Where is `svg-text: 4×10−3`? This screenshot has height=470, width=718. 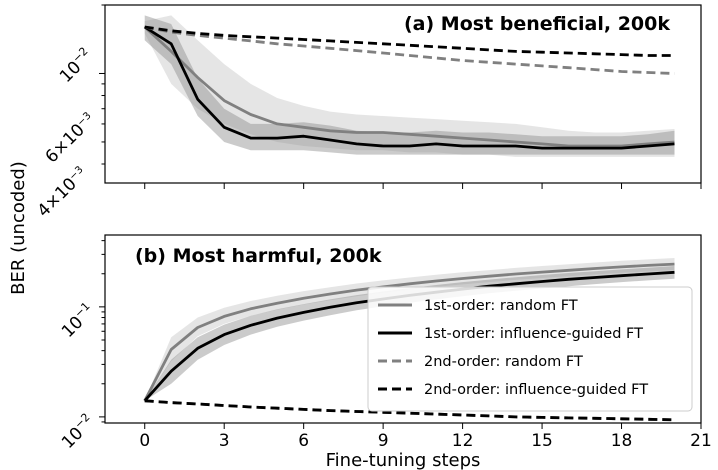
svg-text: 4×10−3 is located at coordinates (63, 193).